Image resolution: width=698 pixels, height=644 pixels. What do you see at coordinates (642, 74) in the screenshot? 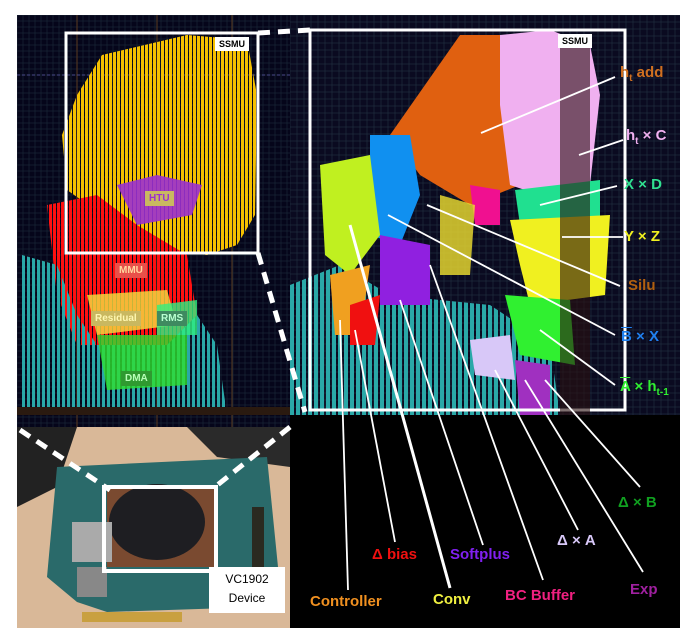
I see `label-ht-add: ht add` at bounding box center [642, 74].